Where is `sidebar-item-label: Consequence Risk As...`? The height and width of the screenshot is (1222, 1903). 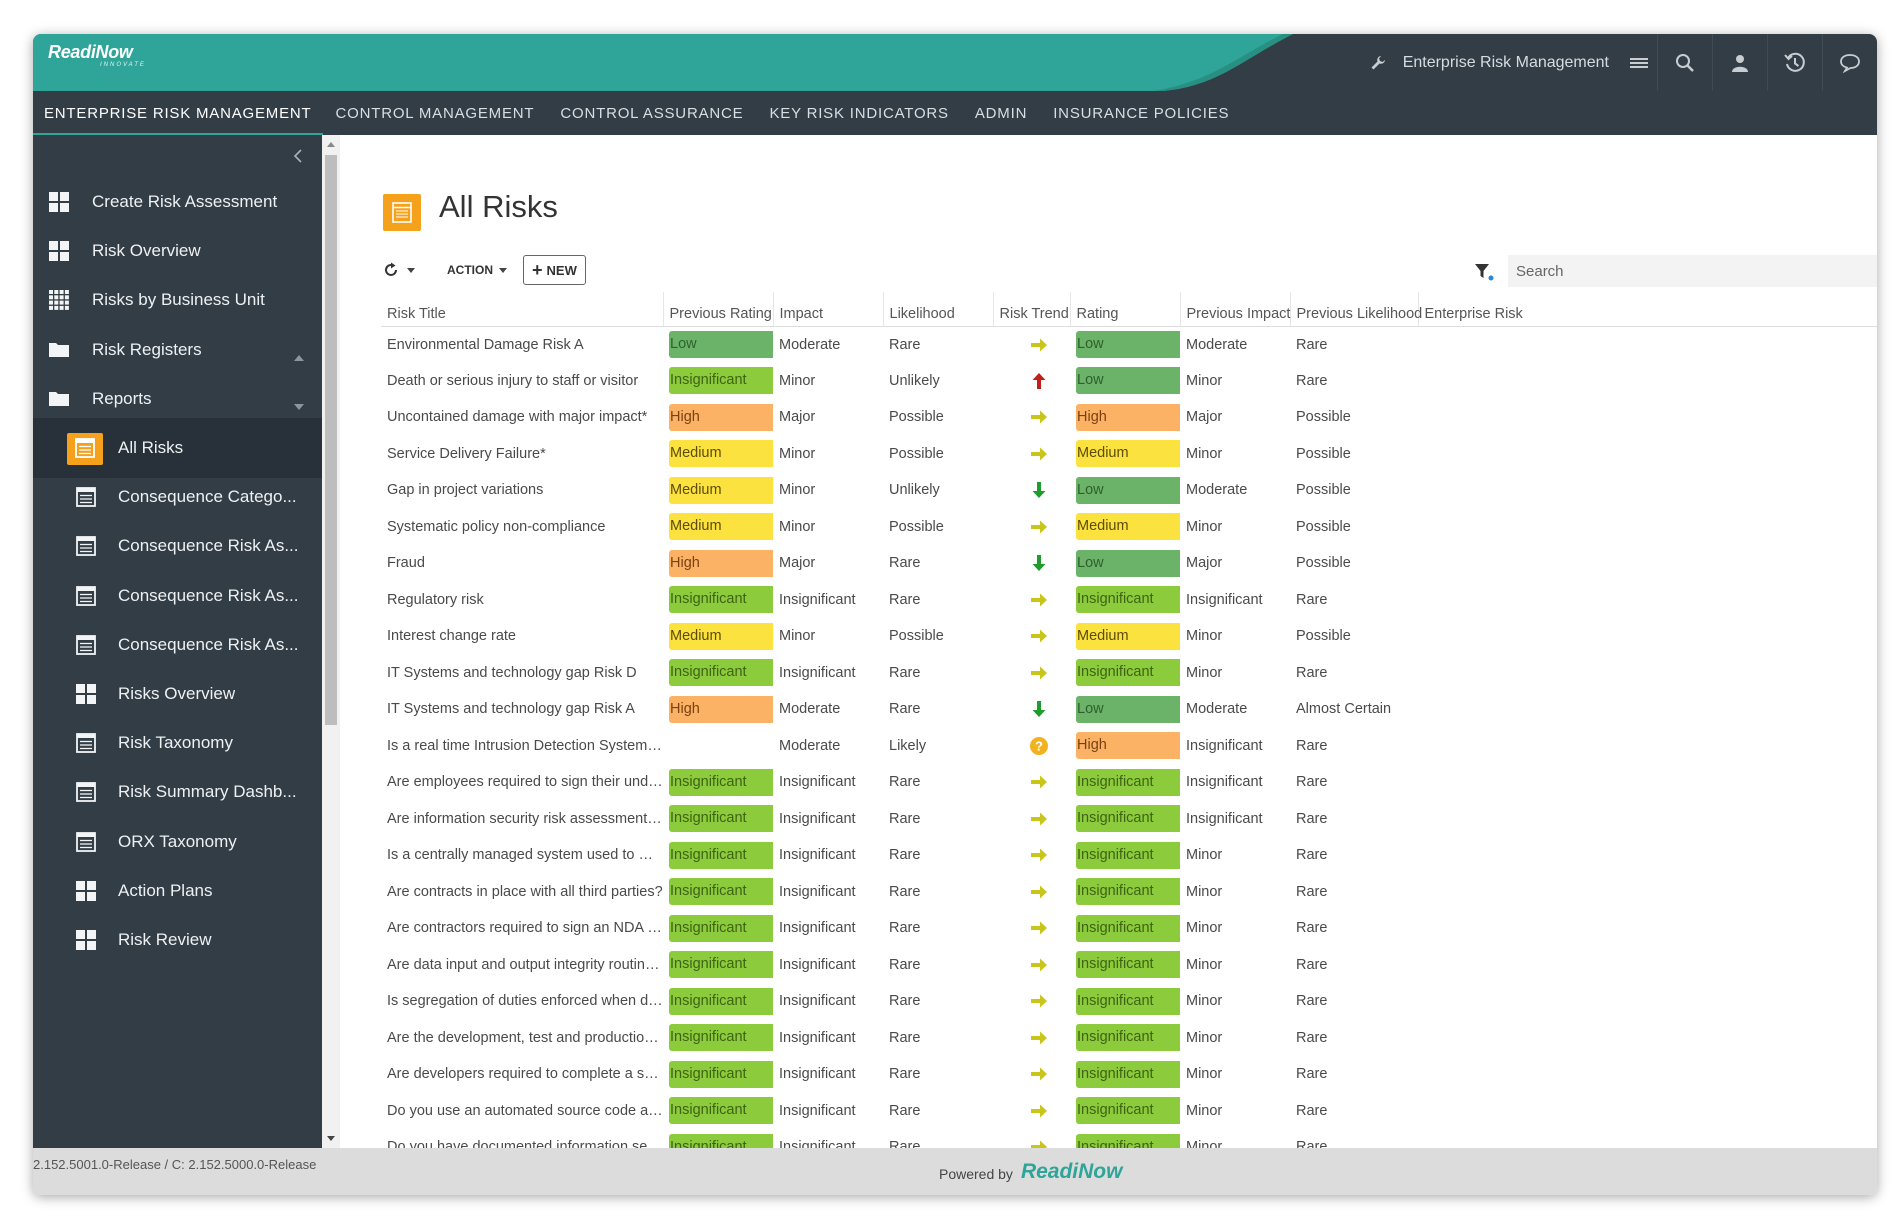
sidebar-item-label: Consequence Risk As... is located at coordinates (208, 546).